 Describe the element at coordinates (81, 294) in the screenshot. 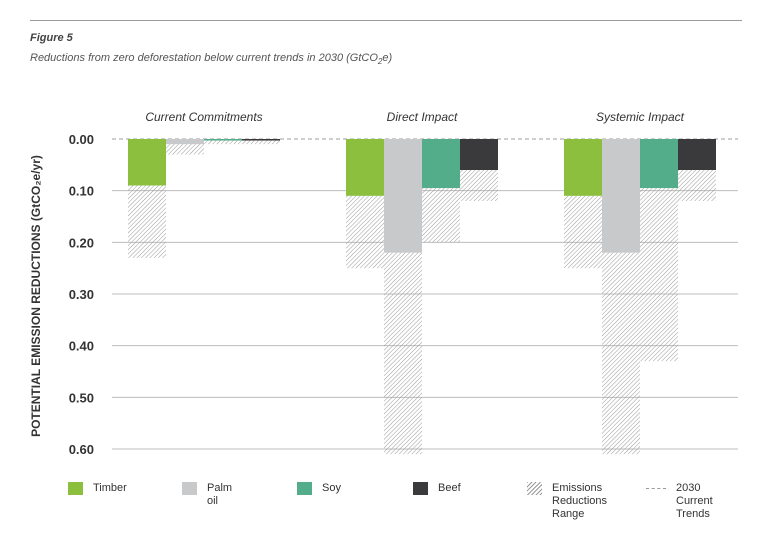

I see `y-tick-label: 0.30` at that location.